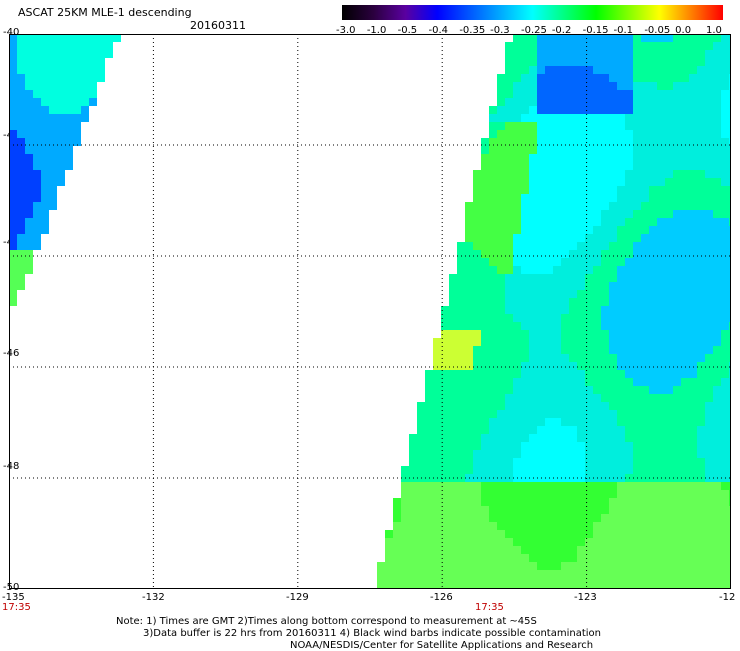  Describe the element at coordinates (657, 30) in the screenshot. I see `colorbar-label: -0.05` at that location.